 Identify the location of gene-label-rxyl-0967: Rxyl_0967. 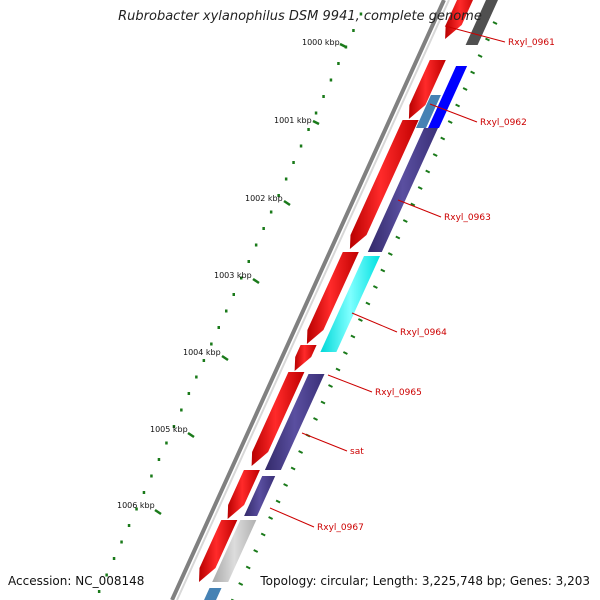
(340, 528).